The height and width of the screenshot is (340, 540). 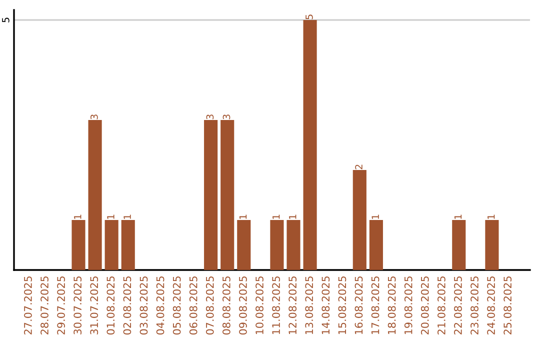 I want to click on x-tick-label: 17.08.2025, so click(x=375, y=305).